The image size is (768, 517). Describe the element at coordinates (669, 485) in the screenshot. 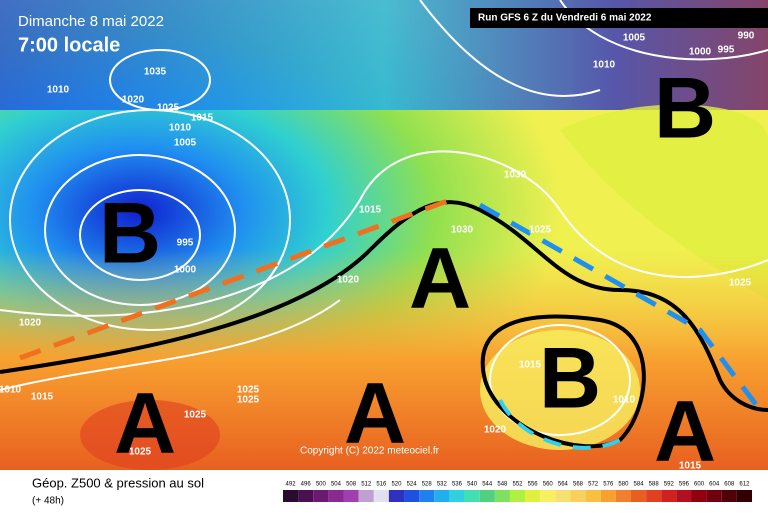

I see `legend-label: 592` at that location.